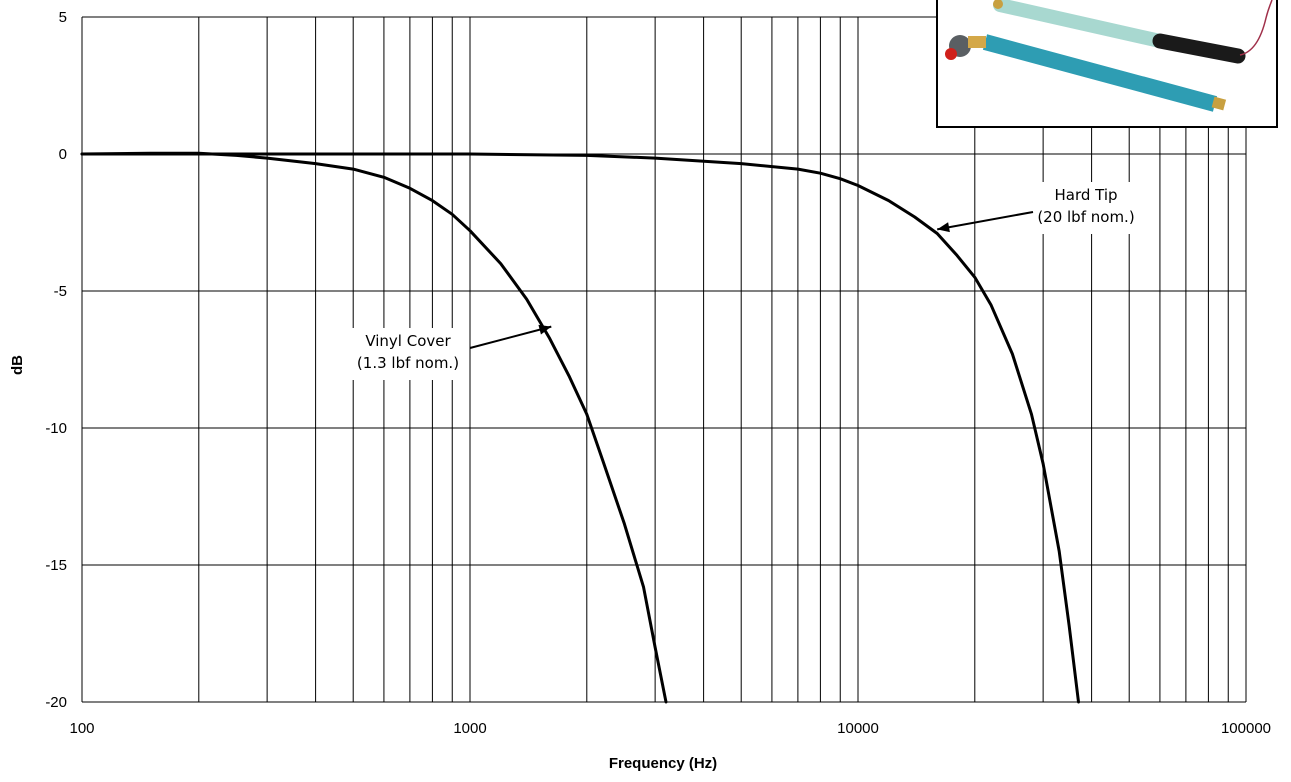  I want to click on brass-coupler, so click(977, 42).